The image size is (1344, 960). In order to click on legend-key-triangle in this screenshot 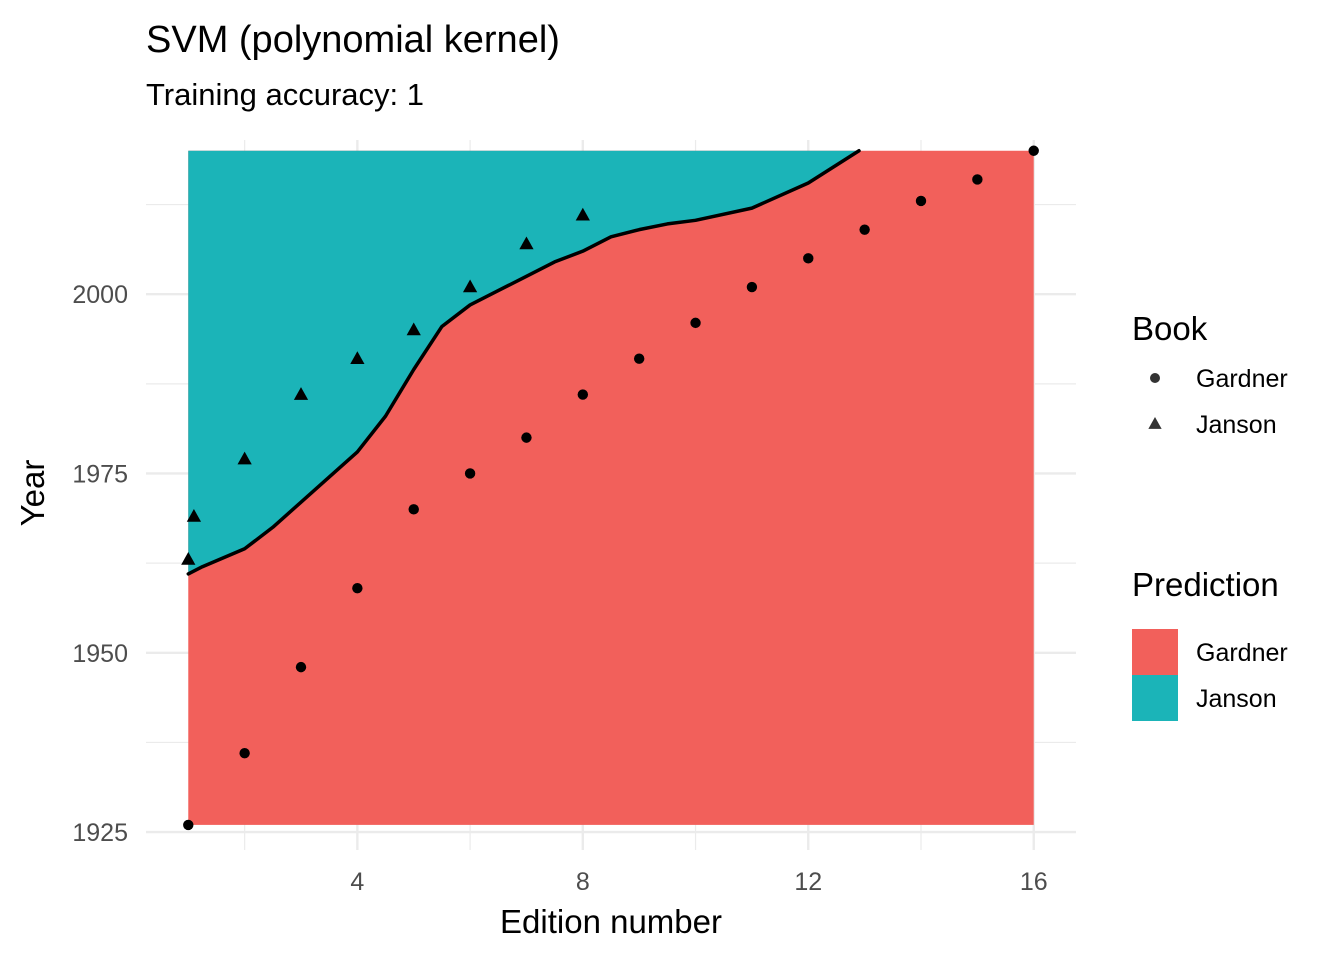, I will do `click(1155, 423)`.